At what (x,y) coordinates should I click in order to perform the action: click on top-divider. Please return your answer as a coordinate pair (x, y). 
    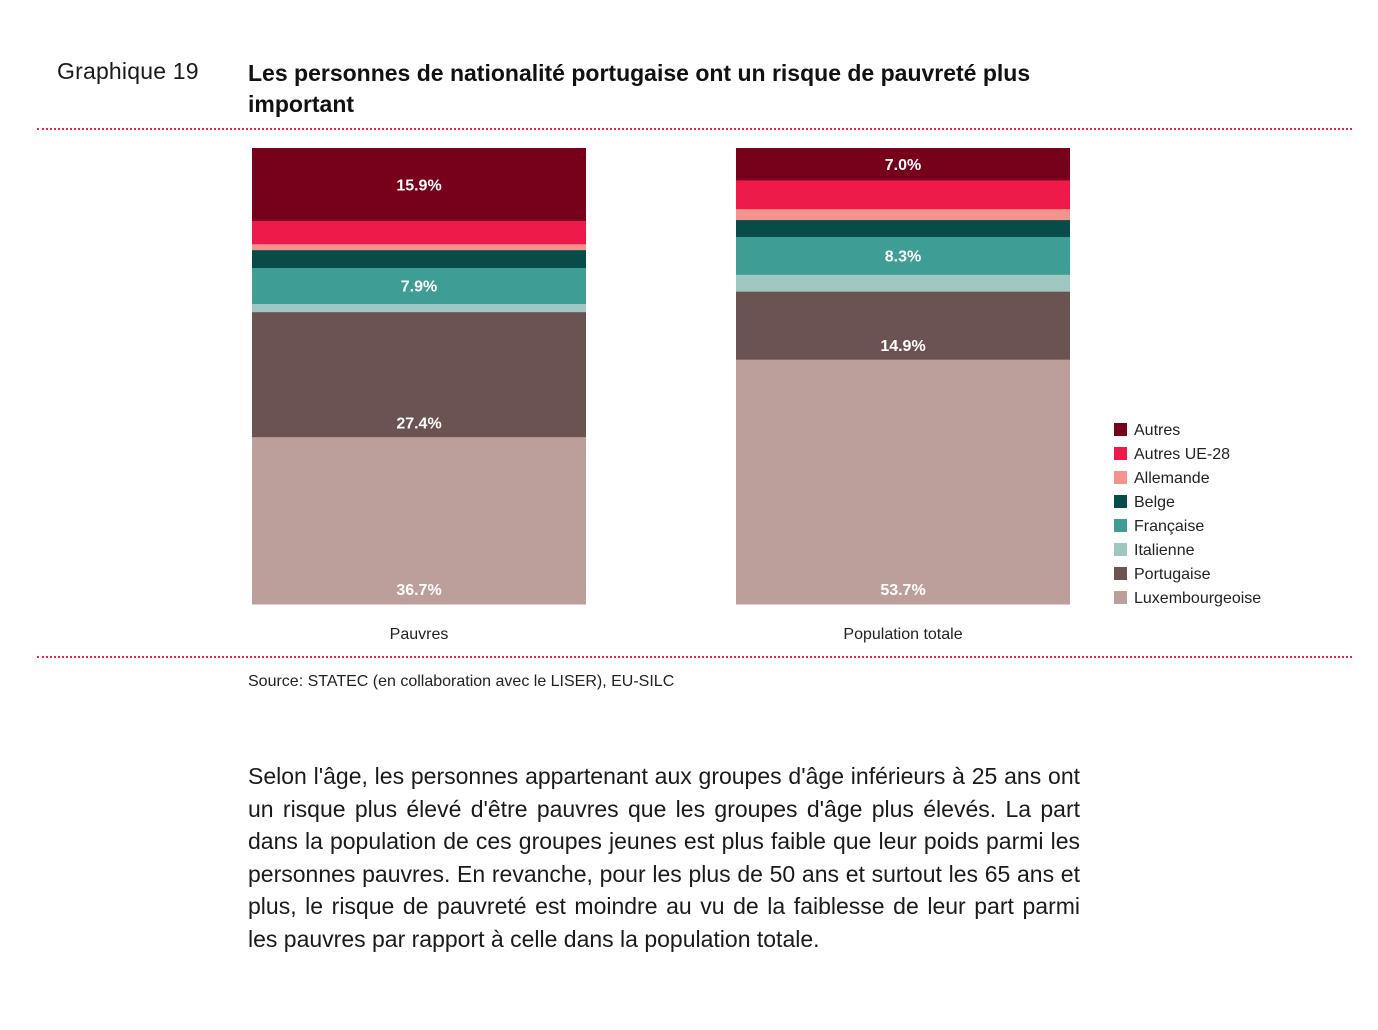
    Looking at the image, I should click on (694, 129).